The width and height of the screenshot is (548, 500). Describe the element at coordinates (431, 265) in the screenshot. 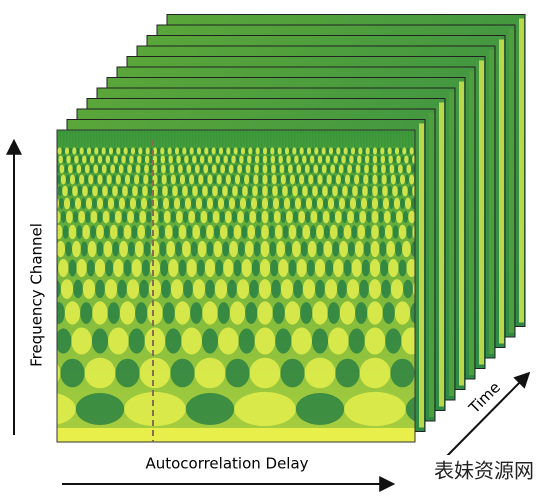

I see `back-frame-edge` at that location.